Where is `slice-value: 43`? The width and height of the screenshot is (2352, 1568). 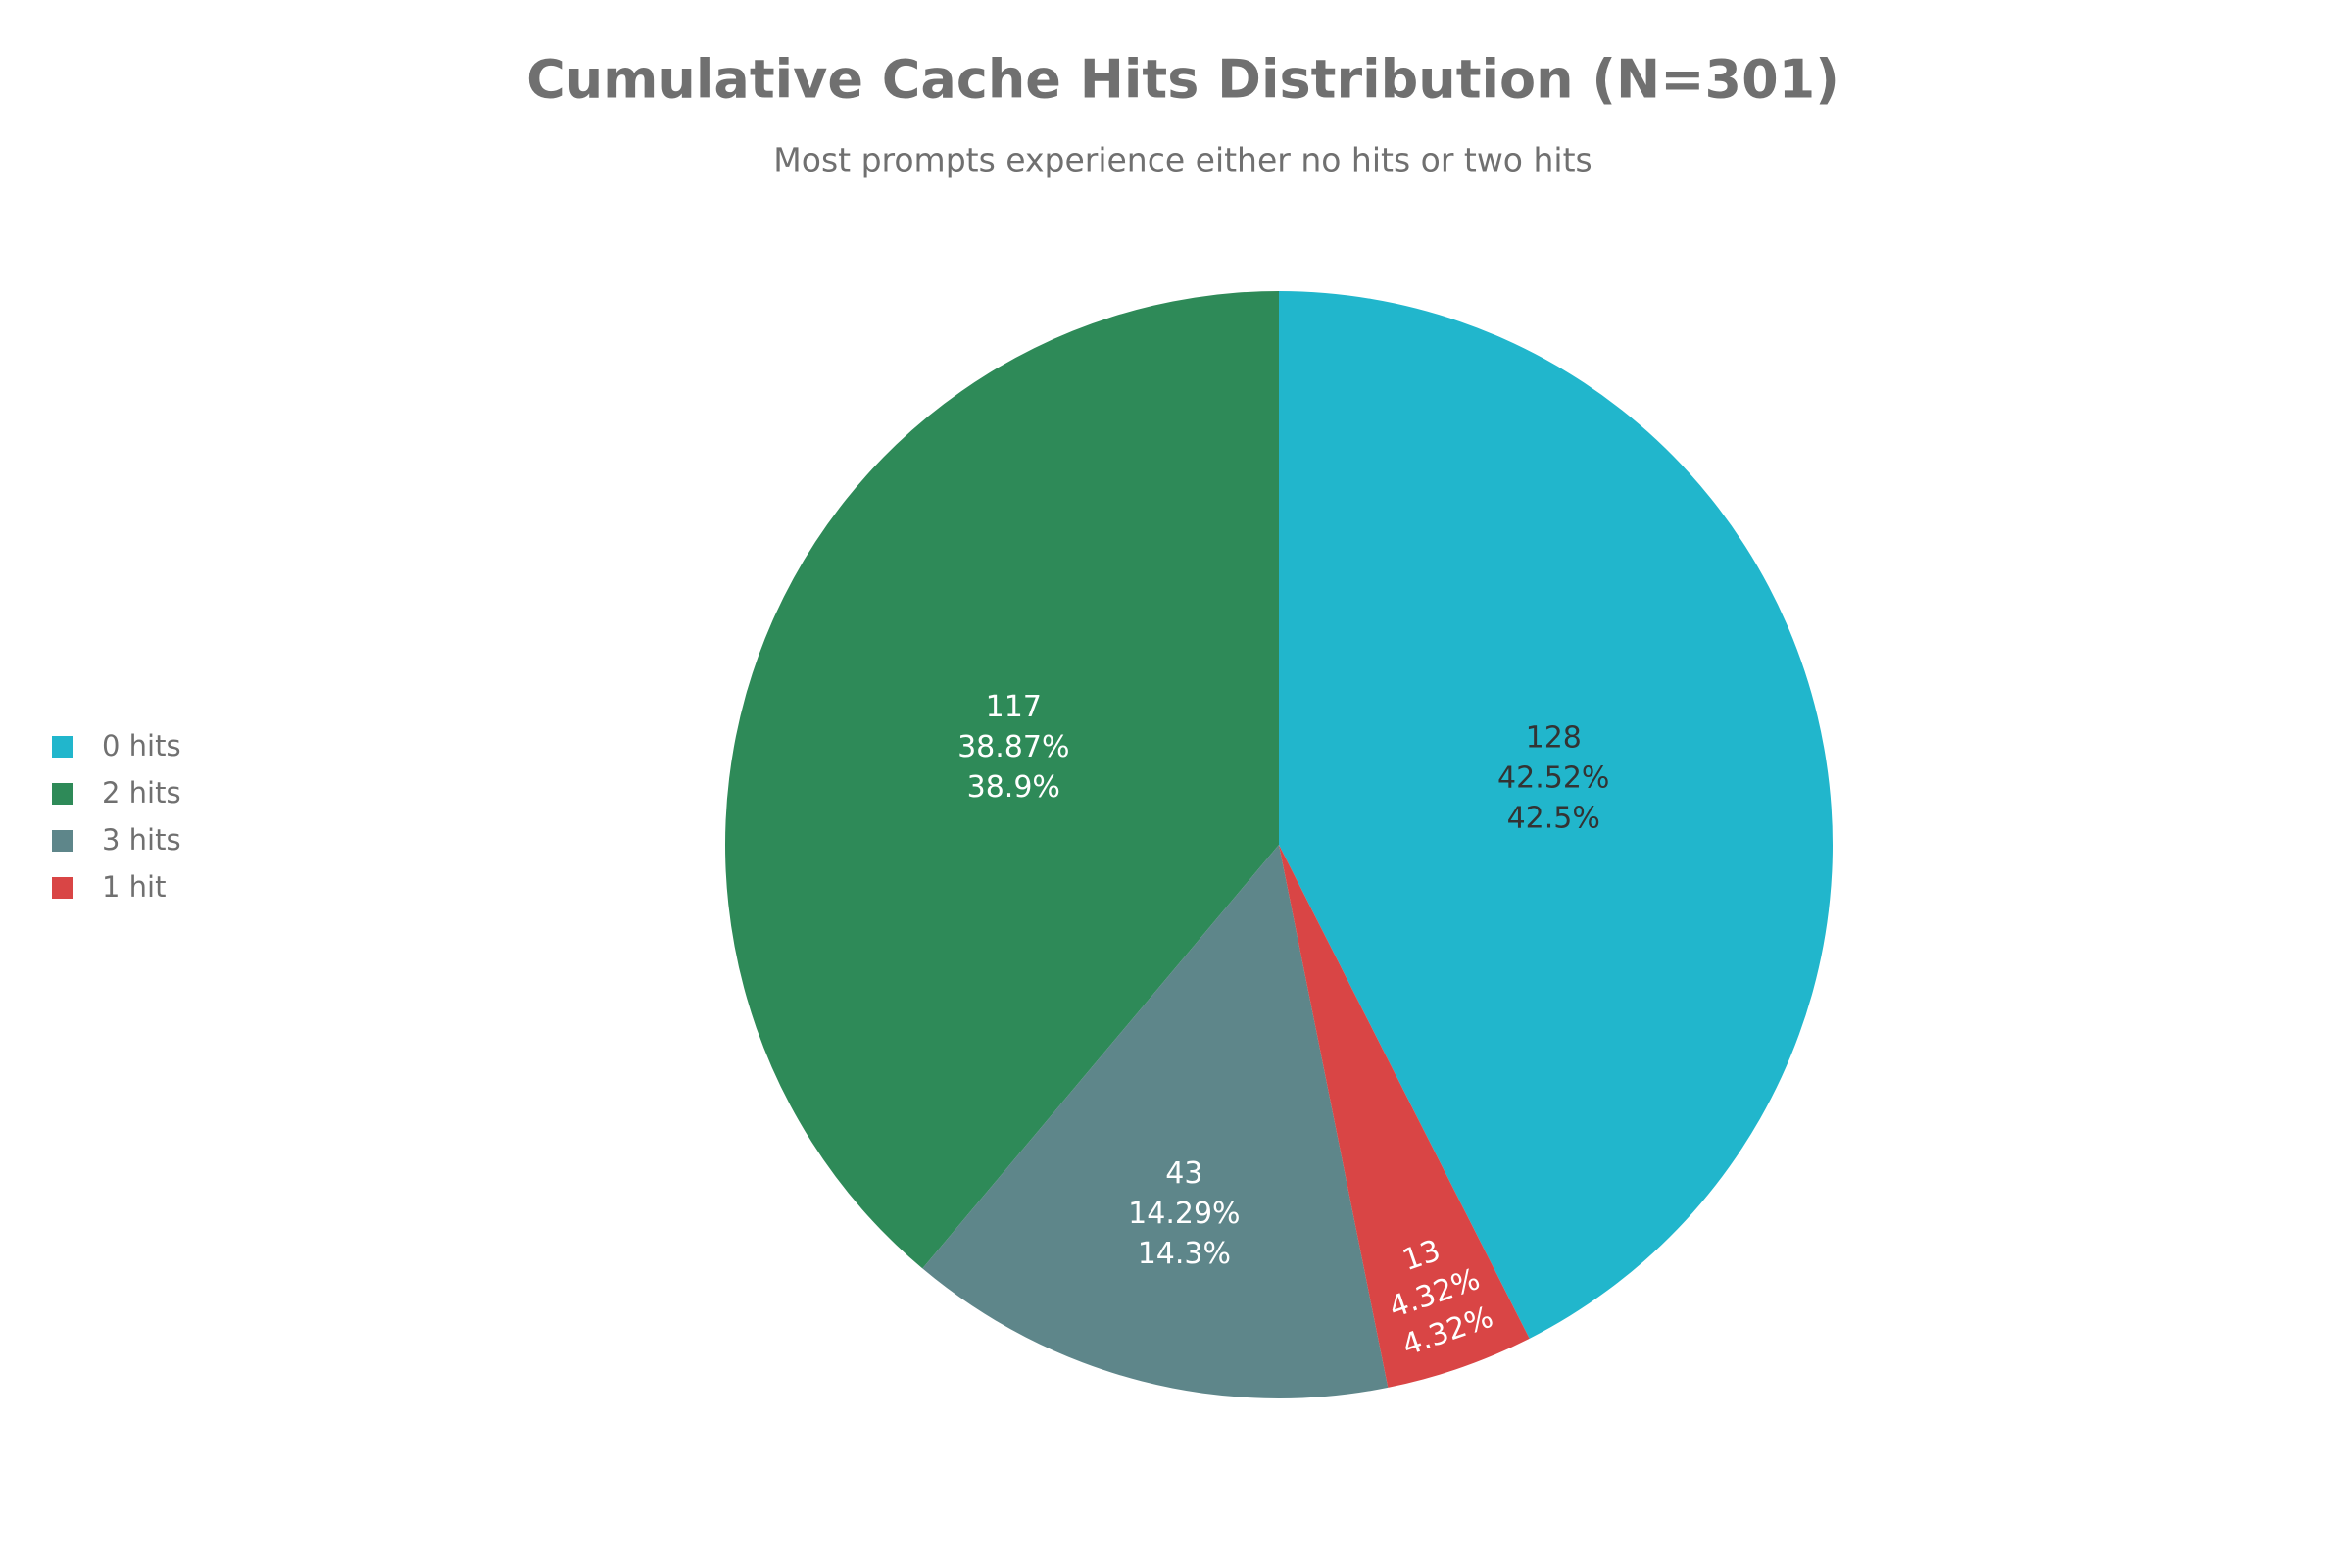
slice-value: 43 is located at coordinates (1183, 1173).